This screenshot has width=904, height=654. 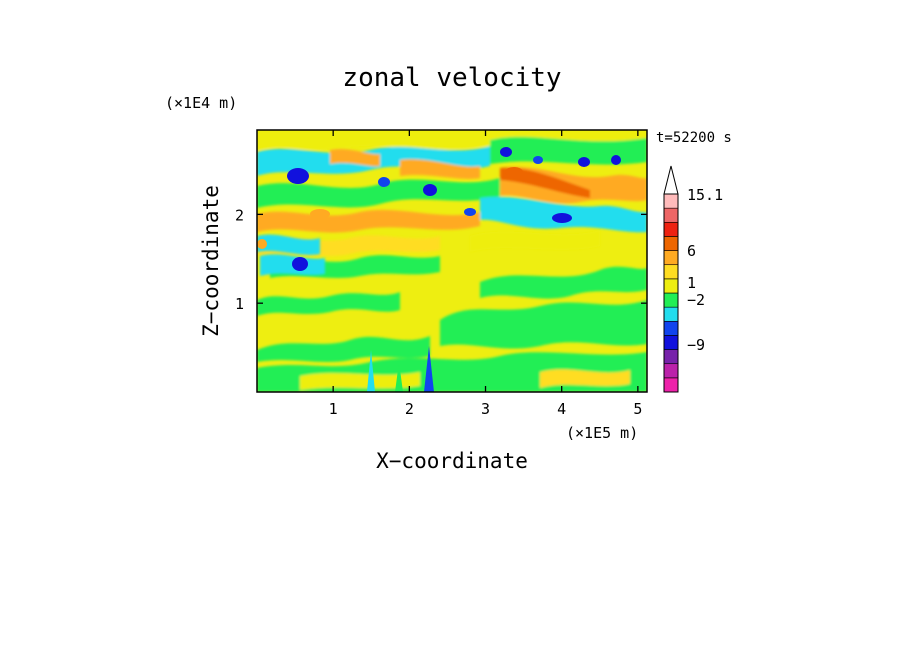 I want to click on colorbar: 15.1 6 1−2 −9, so click(x=693, y=279).